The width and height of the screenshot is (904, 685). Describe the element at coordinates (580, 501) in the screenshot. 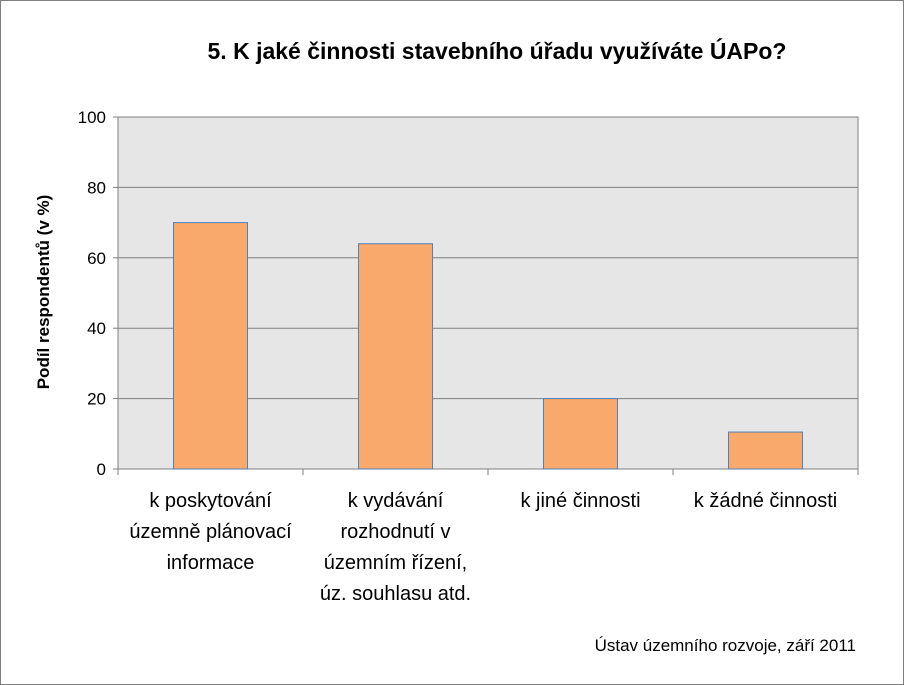

I see `x-category-label: k jiné činnosti` at that location.